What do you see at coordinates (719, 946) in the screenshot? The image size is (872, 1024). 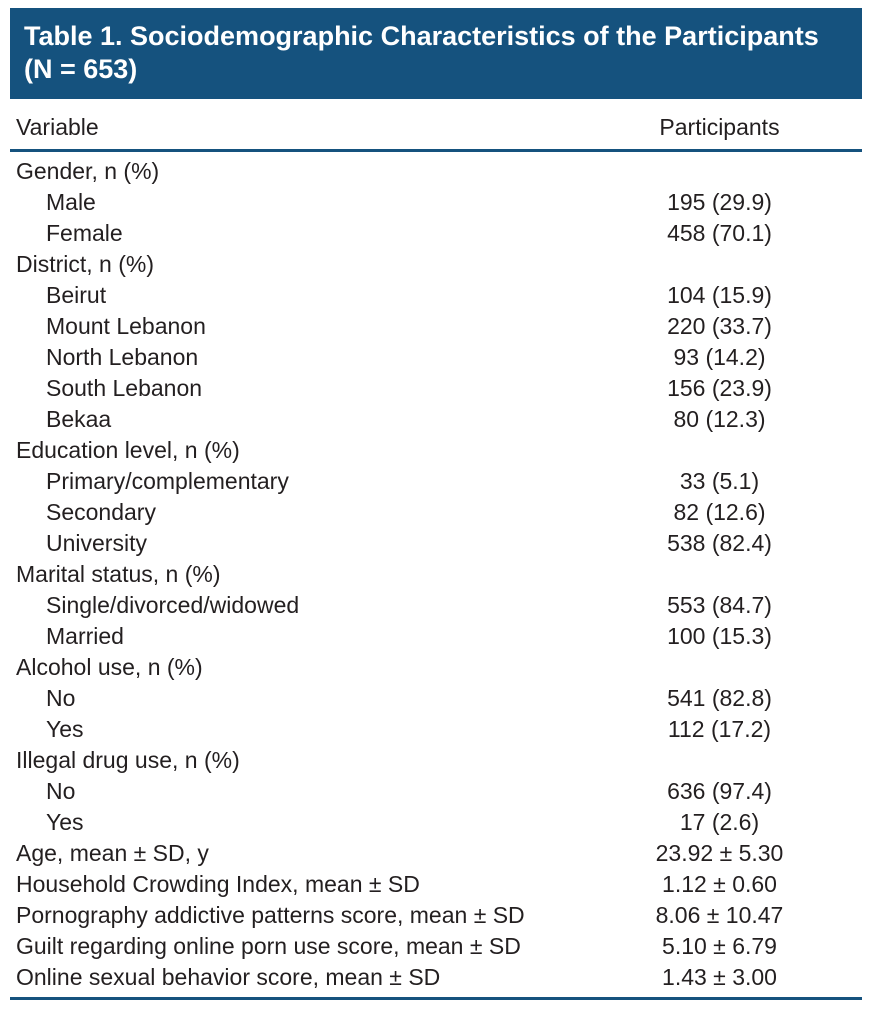 I see `row-value: 5.10 ± 6.79` at bounding box center [719, 946].